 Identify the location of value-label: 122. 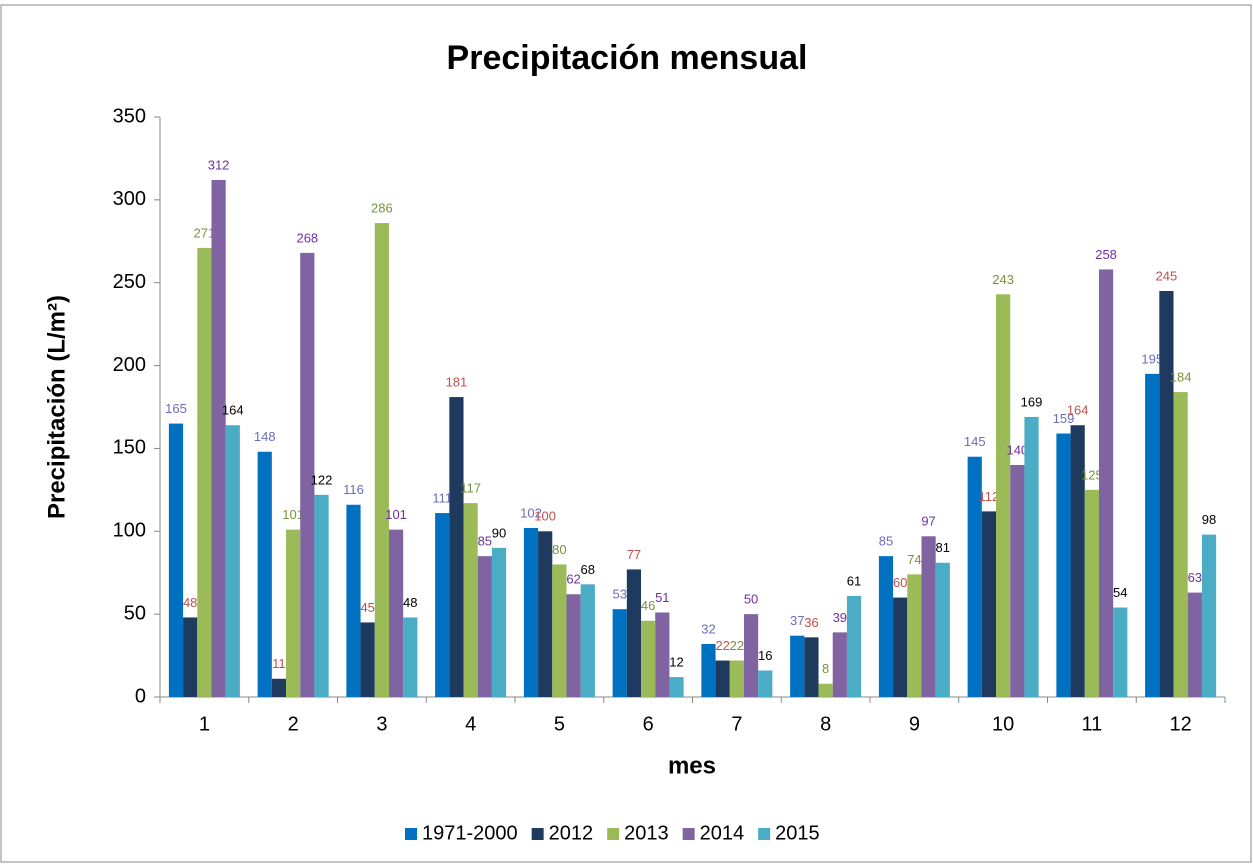
(322, 479).